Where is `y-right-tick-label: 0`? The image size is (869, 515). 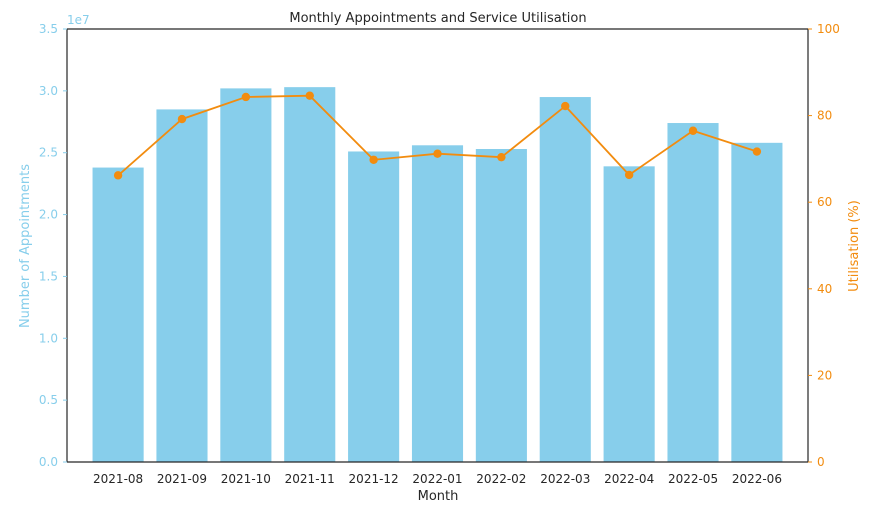 y-right-tick-label: 0 is located at coordinates (821, 462).